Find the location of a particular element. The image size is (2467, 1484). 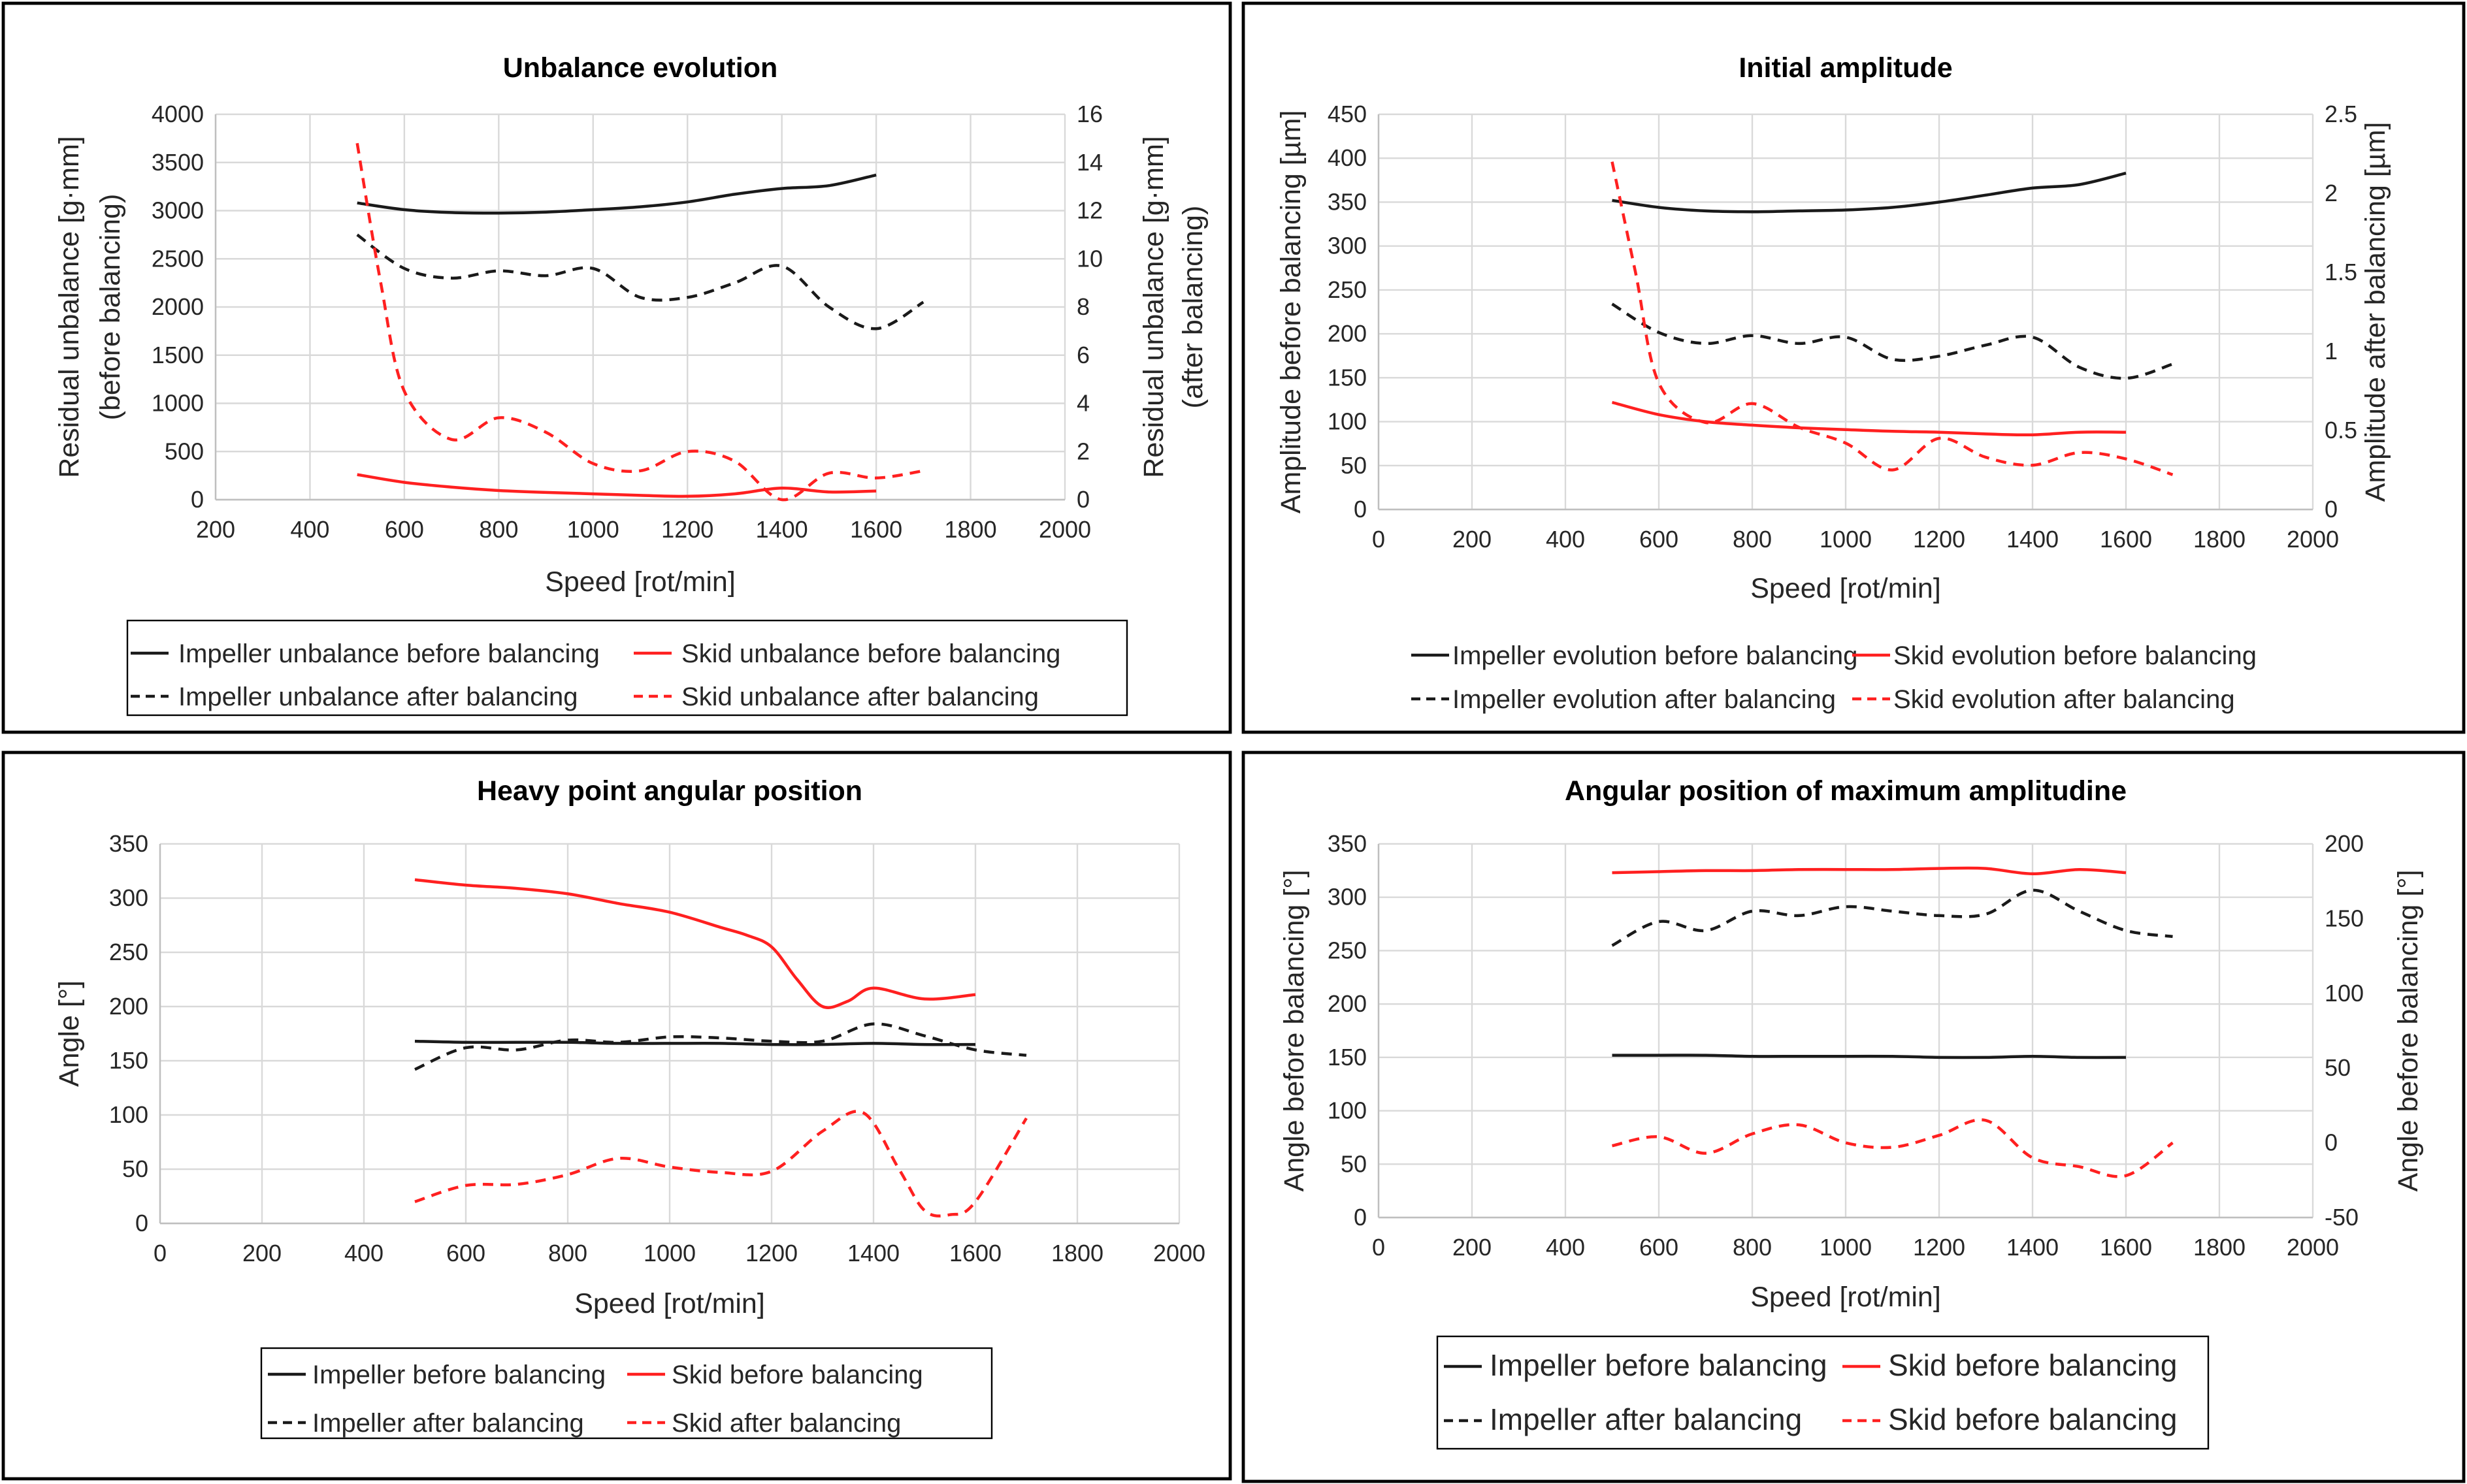

y-tick-label: 350 is located at coordinates (1347, 201).